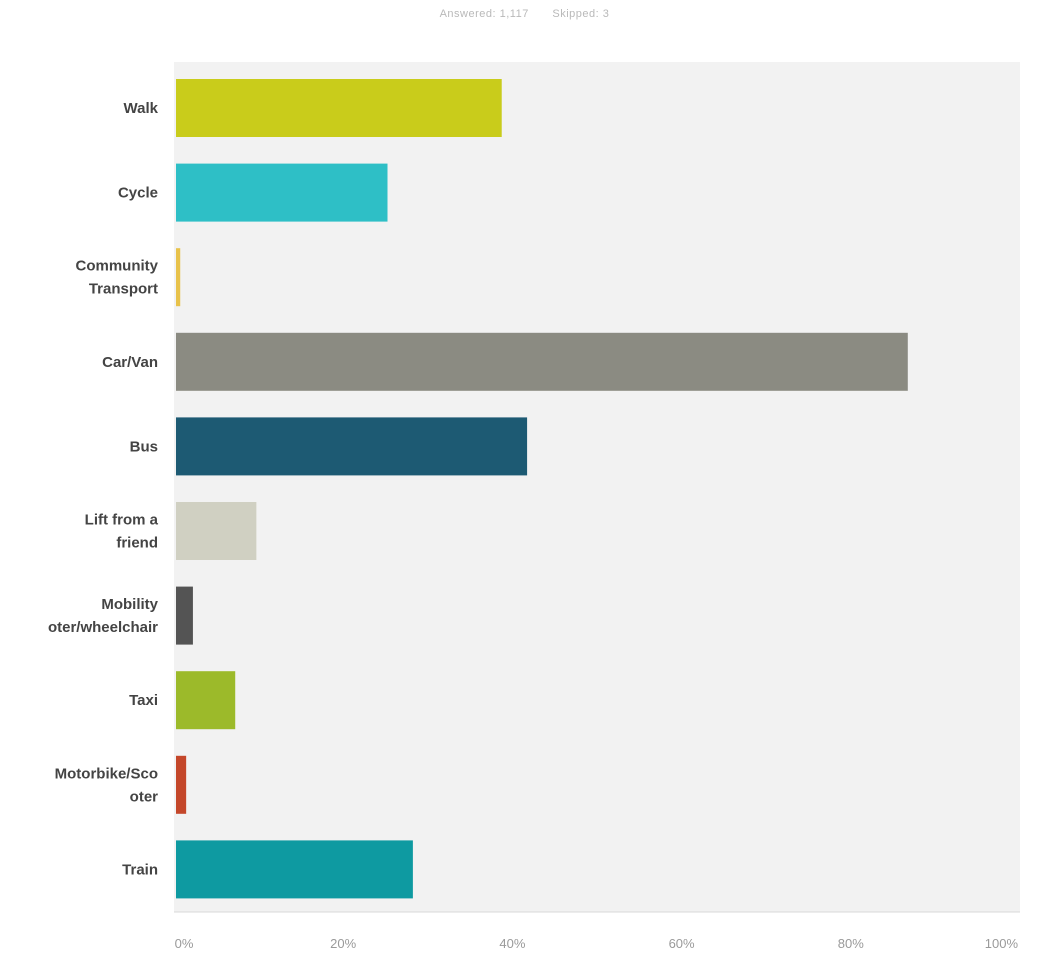  What do you see at coordinates (122, 532) in the screenshot?
I see `category-label-5: Lift from a friend` at bounding box center [122, 532].